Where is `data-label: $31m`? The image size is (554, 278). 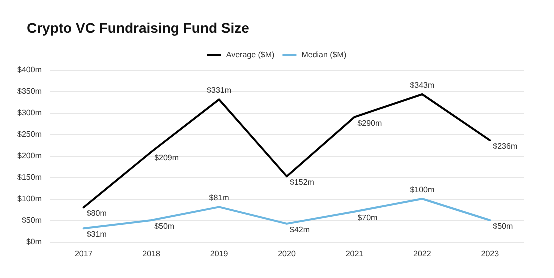
data-label: $31m is located at coordinates (97, 235).